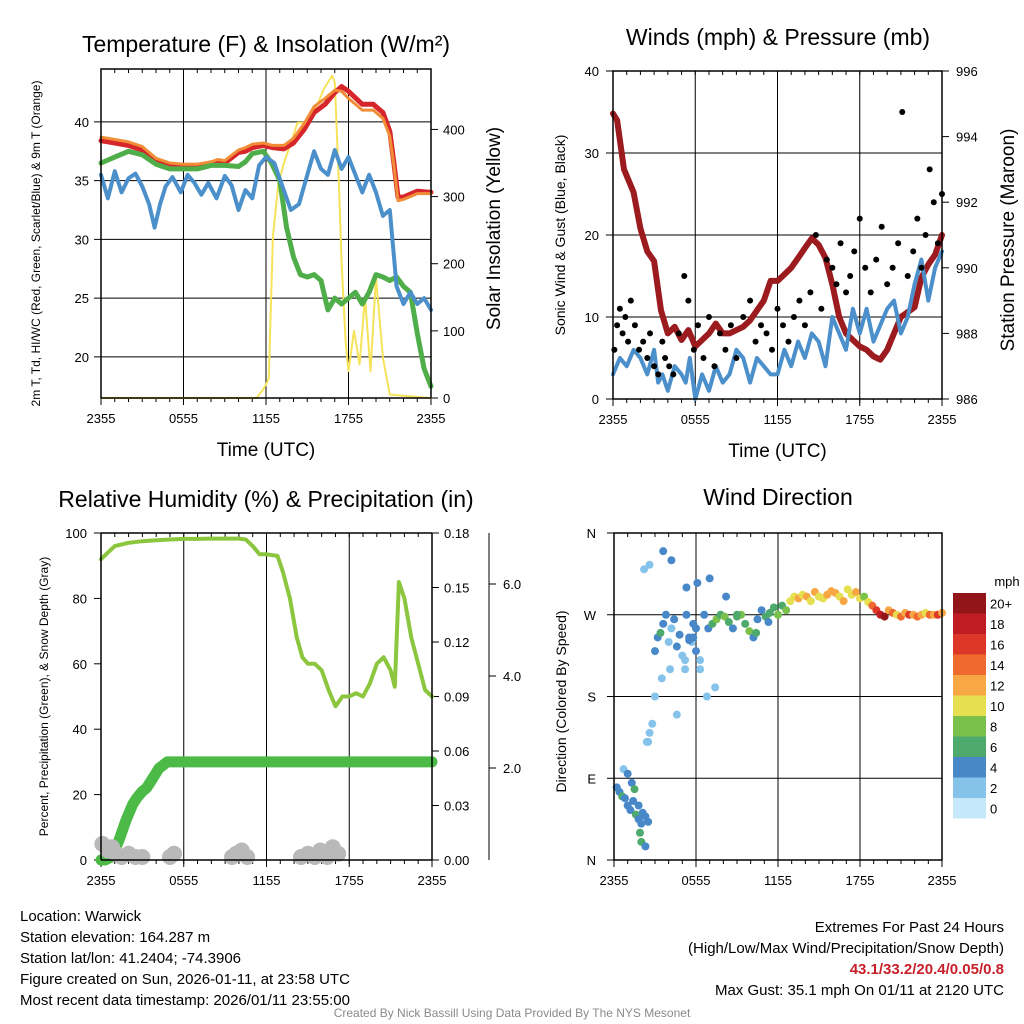 The height and width of the screenshot is (1024, 1024). I want to click on y-tick-label: N, so click(591, 533).